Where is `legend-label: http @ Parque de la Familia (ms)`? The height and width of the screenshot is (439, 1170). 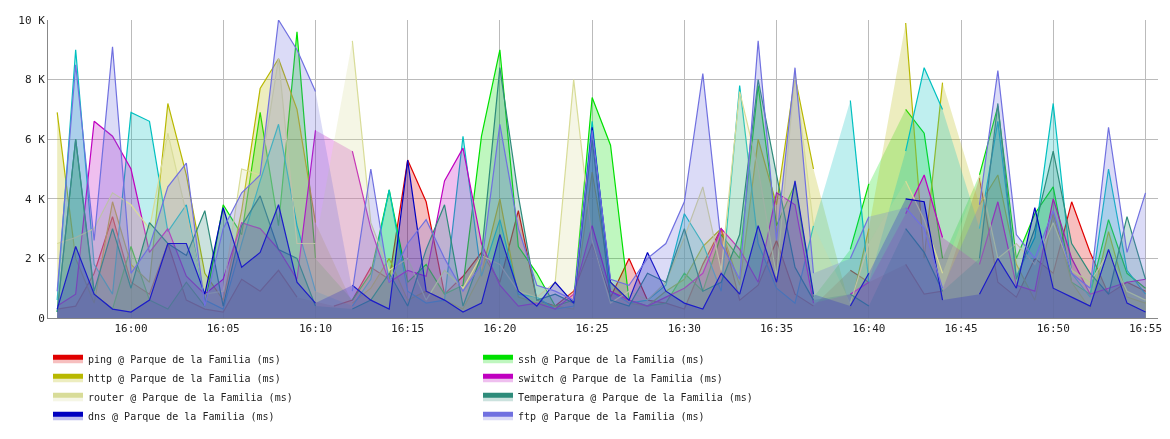
legend-label: http @ Parque de la Familia (ms) is located at coordinates (184, 379).